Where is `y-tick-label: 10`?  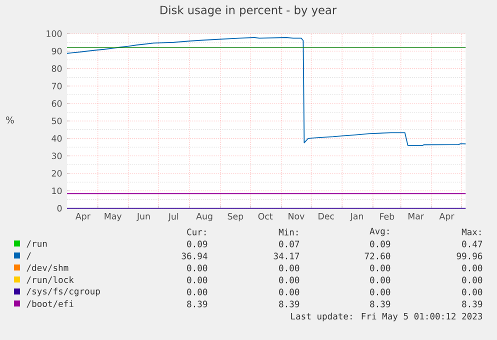
y-tick-label: 10 is located at coordinates (57, 191).